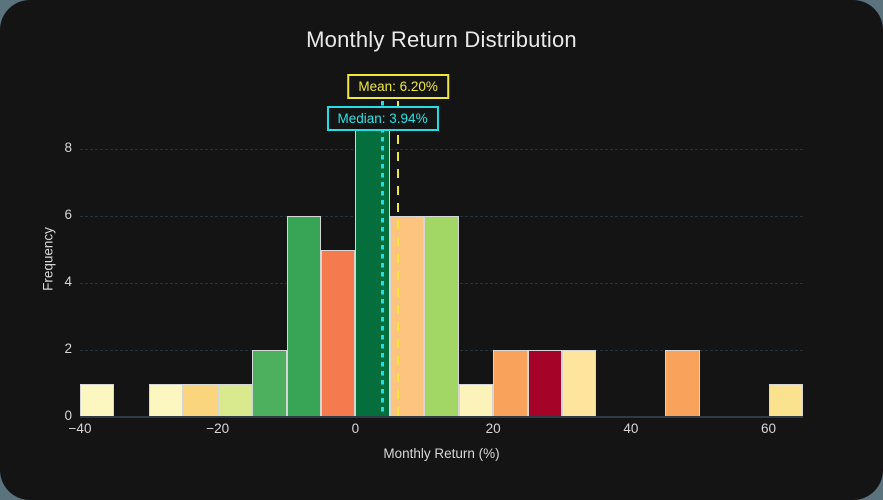  What do you see at coordinates (68, 282) in the screenshot?
I see `y-tick-label: 4` at bounding box center [68, 282].